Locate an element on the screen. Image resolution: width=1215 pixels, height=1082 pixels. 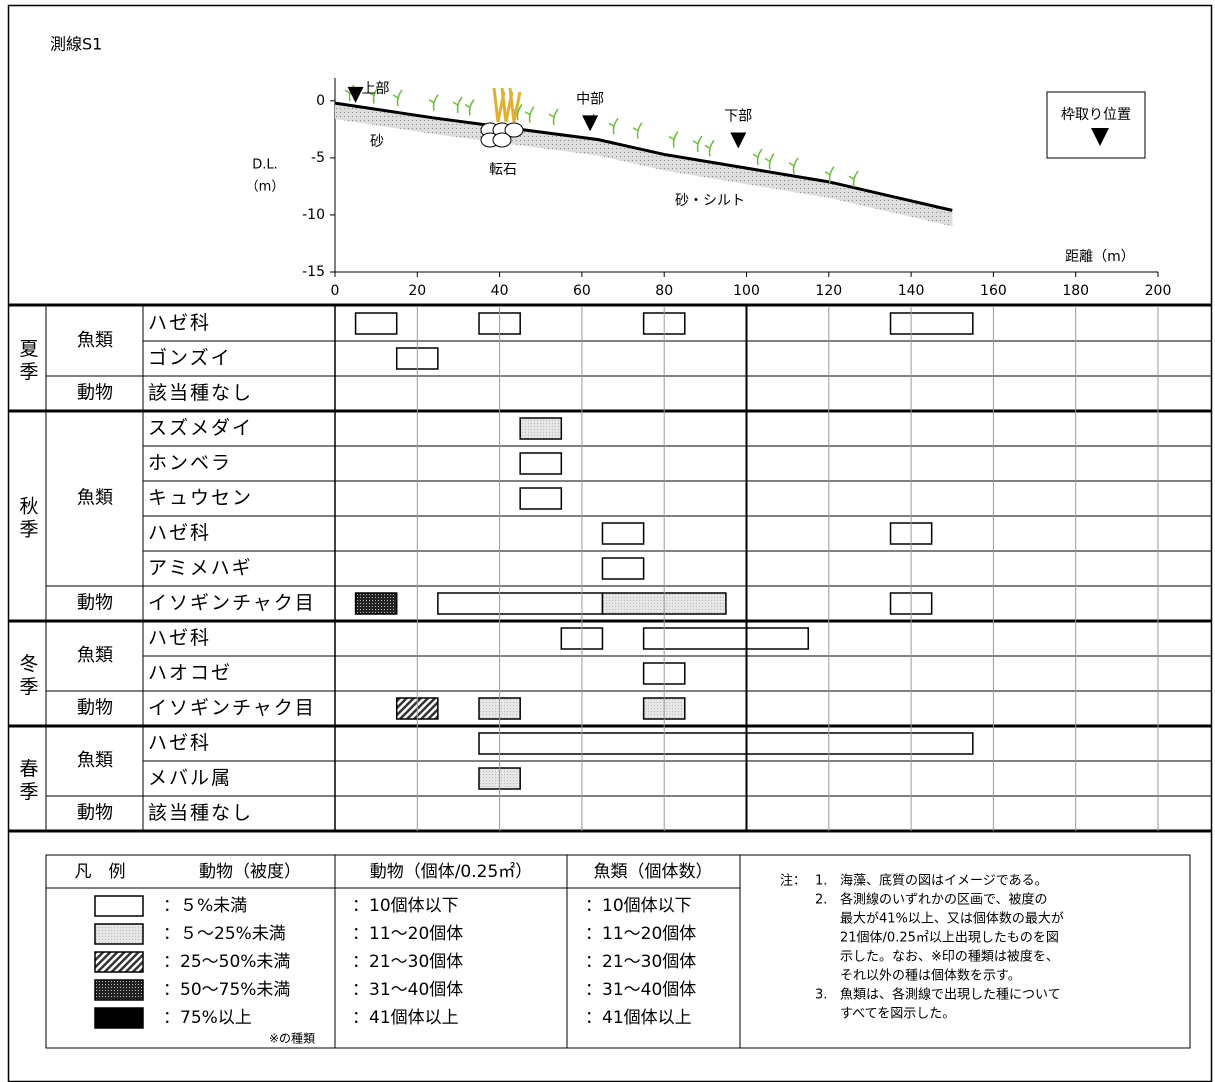
legend-entry: ：５%未満 is located at coordinates (205, 906).